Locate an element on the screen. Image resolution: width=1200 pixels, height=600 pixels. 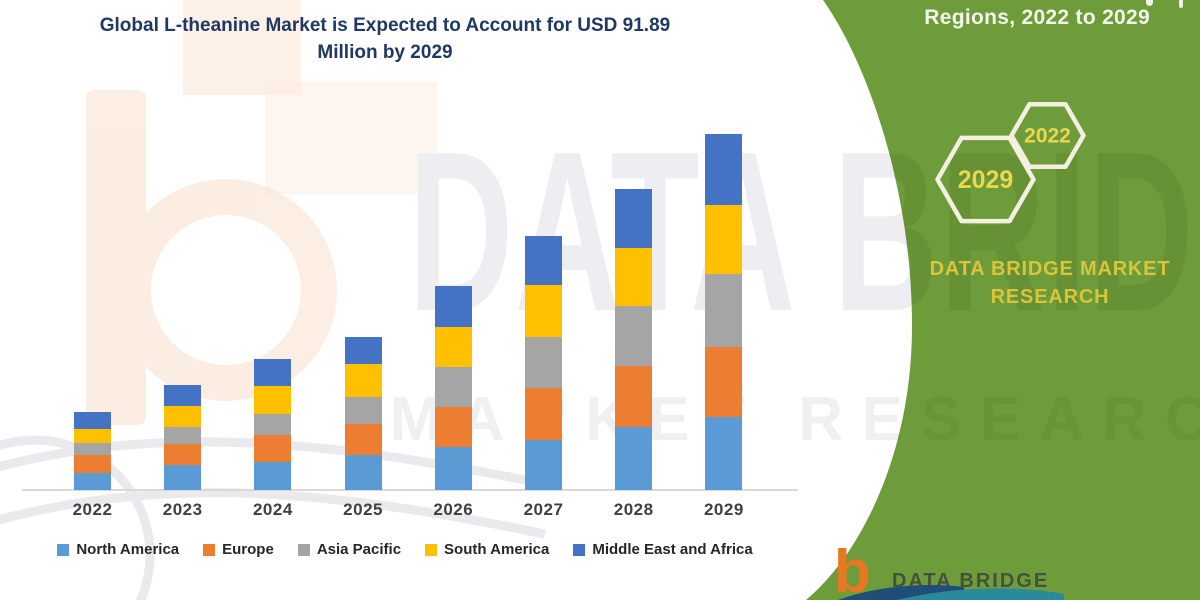
x-tick-2022: 2022 is located at coordinates (92, 509).